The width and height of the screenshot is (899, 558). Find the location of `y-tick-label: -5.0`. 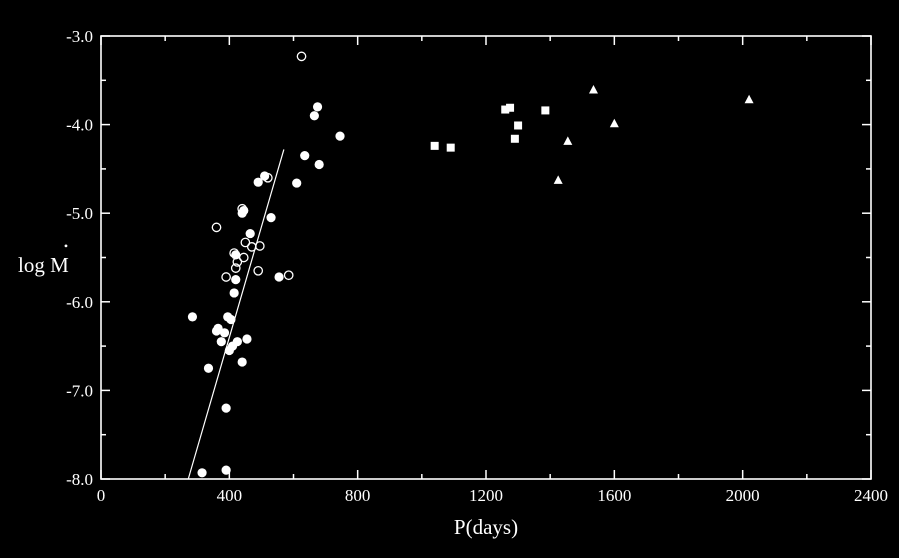

y-tick-label: -5.0 is located at coordinates (79, 213).